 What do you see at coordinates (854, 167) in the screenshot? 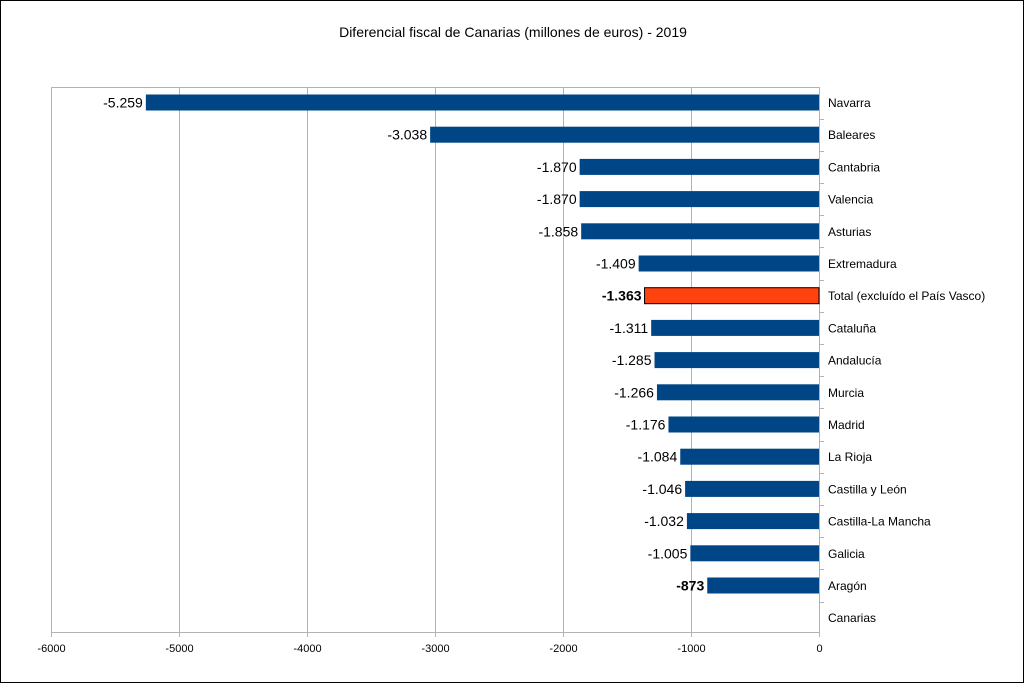
I see `category-label: Cantabria` at bounding box center [854, 167].